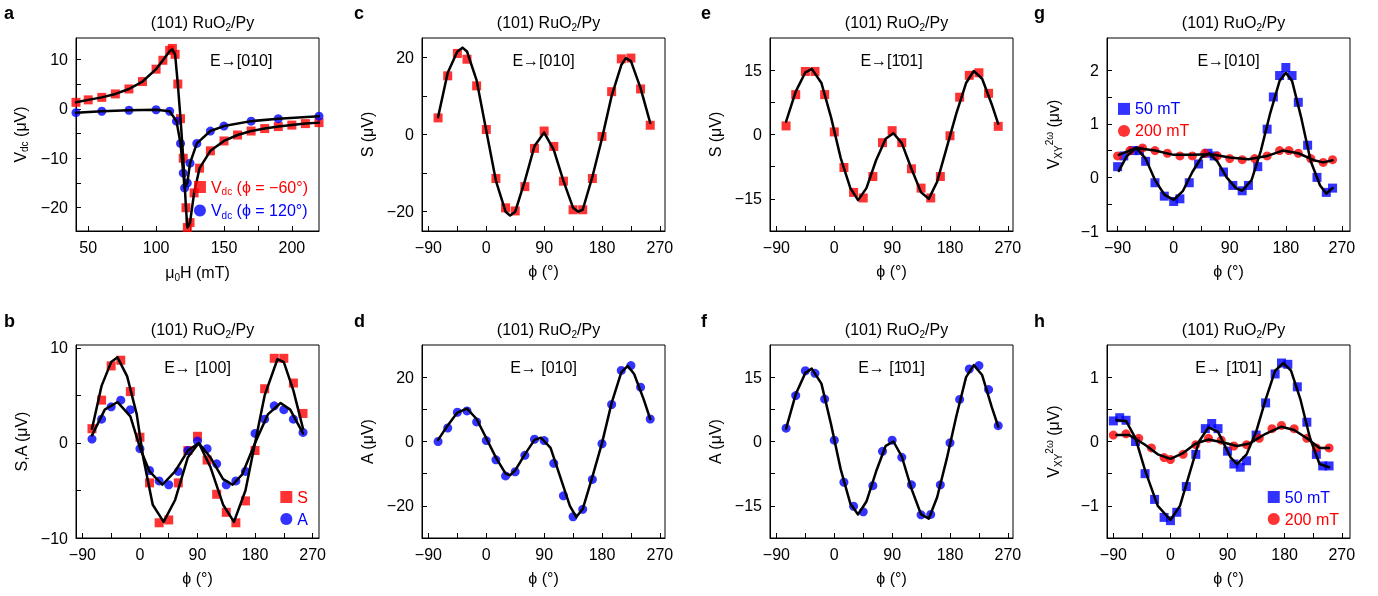  I want to click on legend-label: S, so click(302, 497).